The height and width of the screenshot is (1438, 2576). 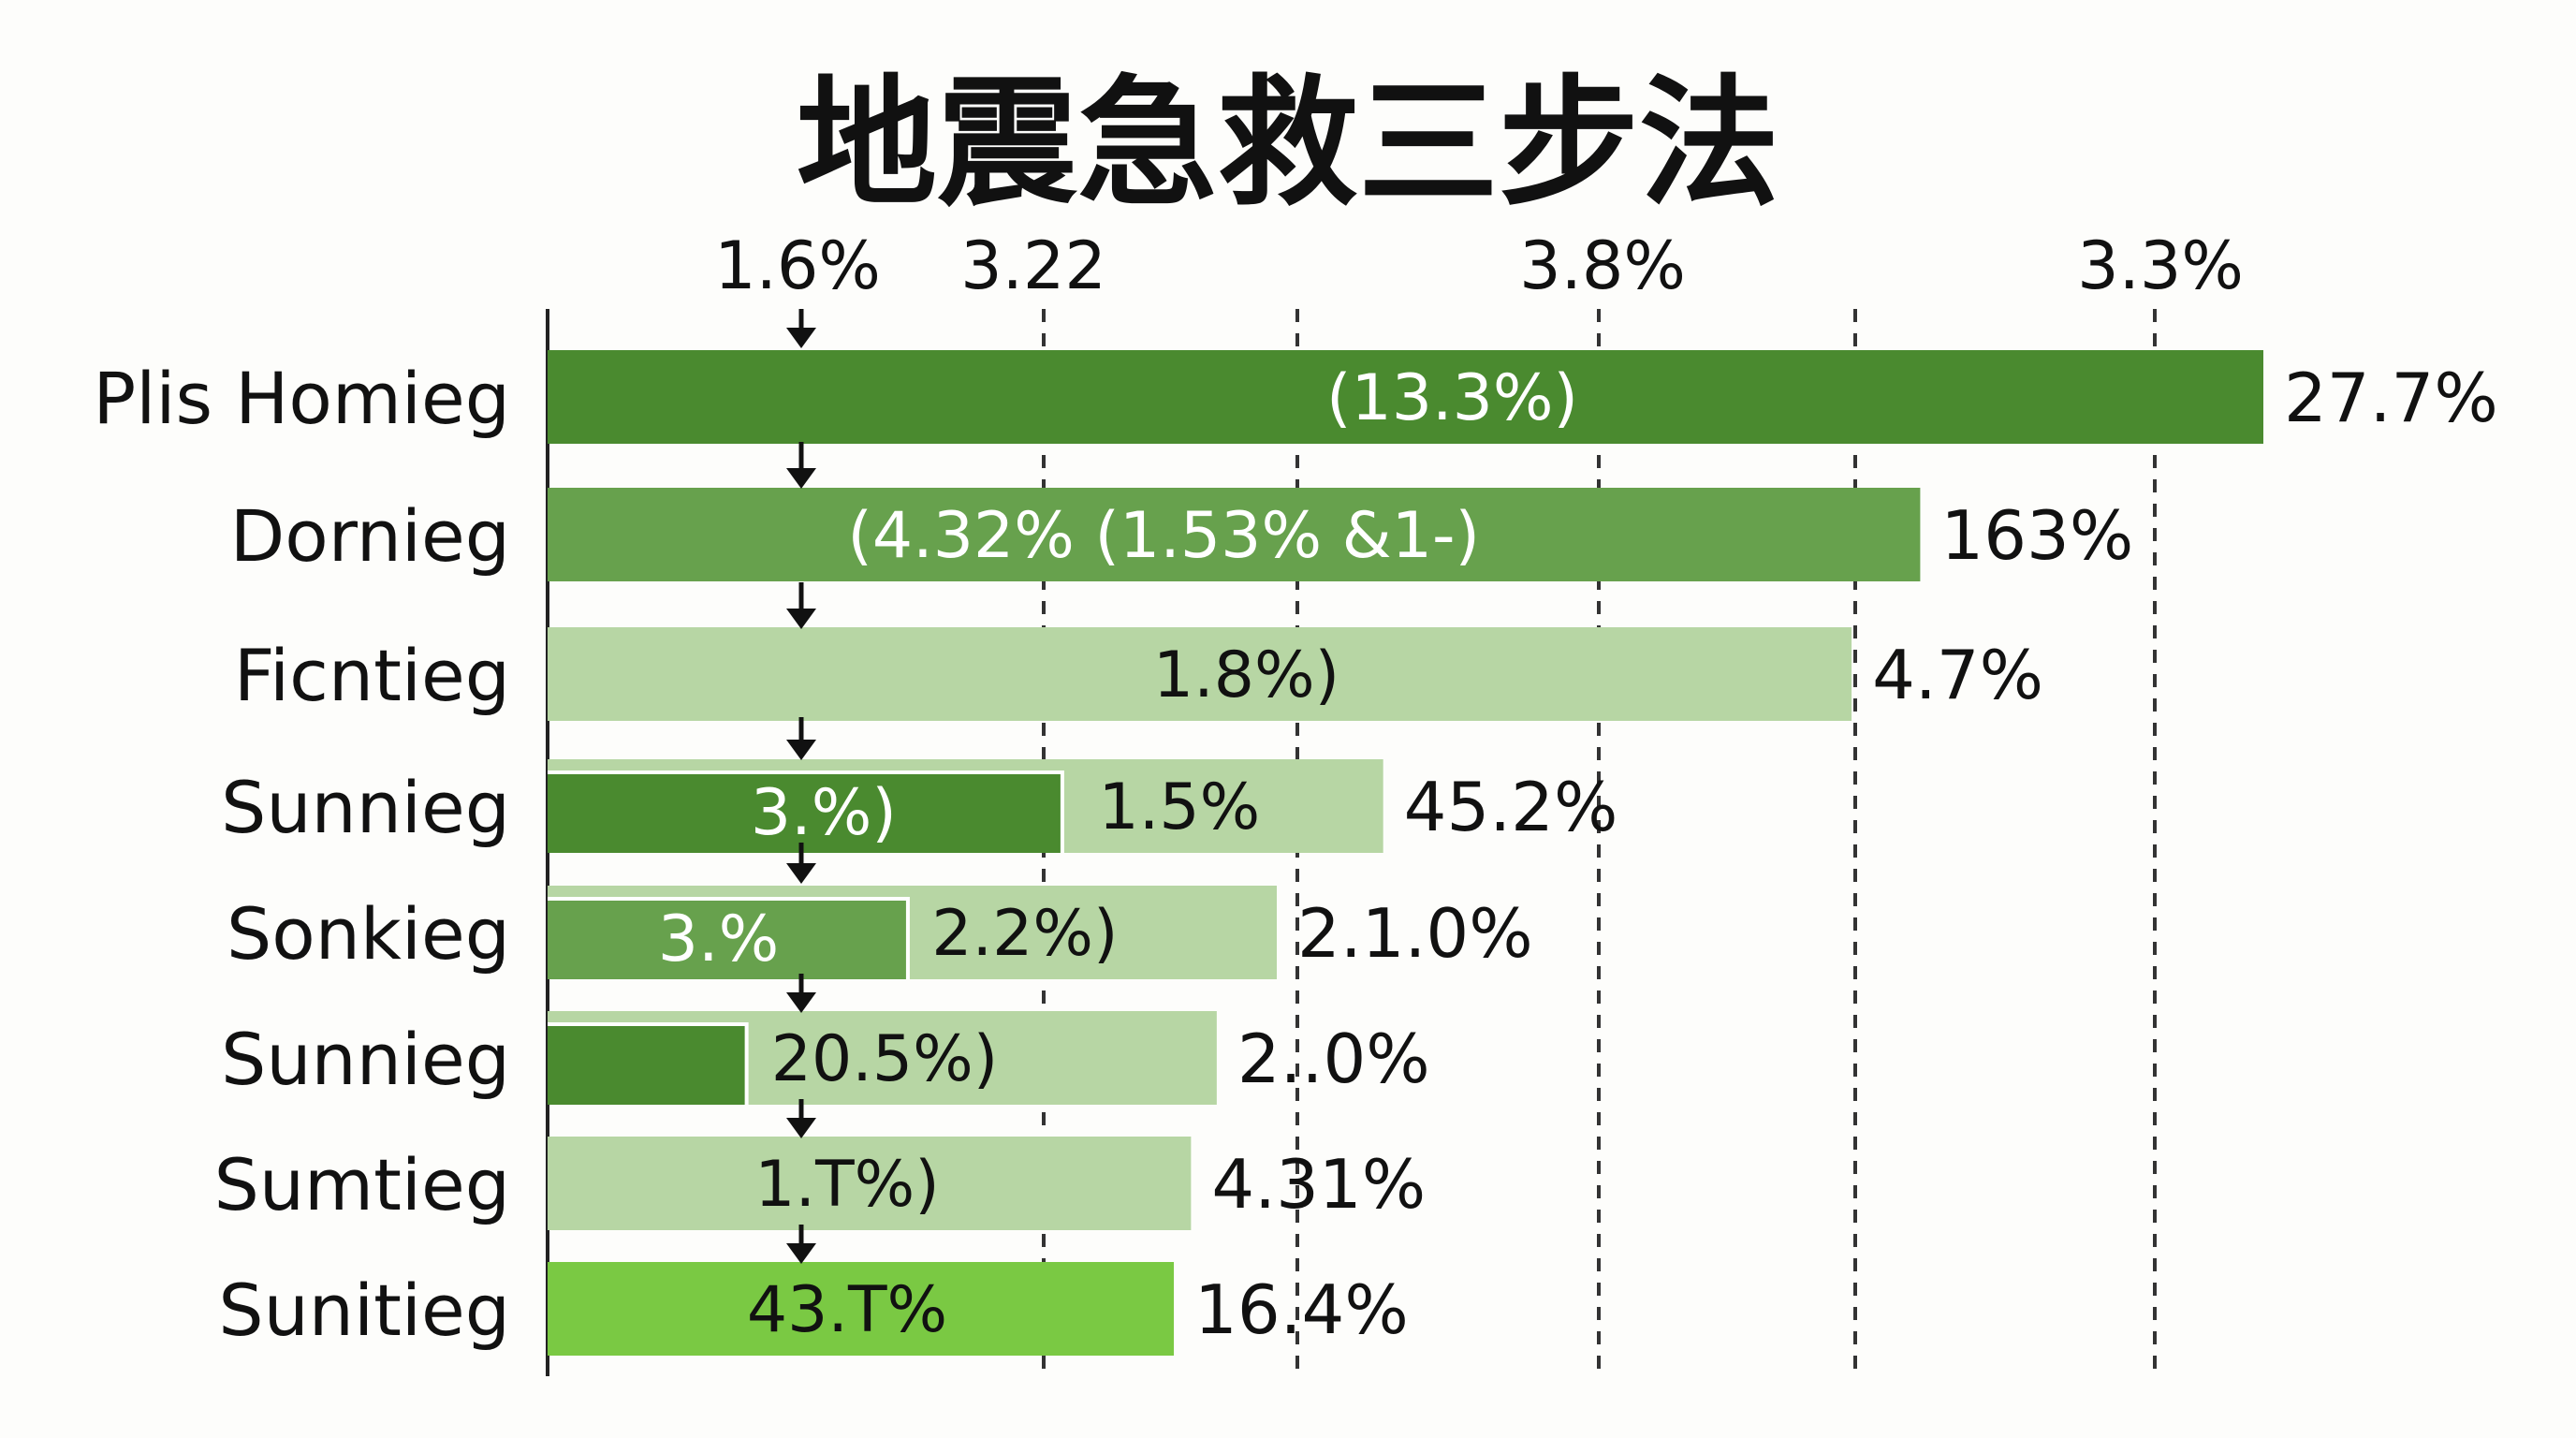 I want to click on bar-value-label-3: 45.2%, so click(x=1511, y=807).